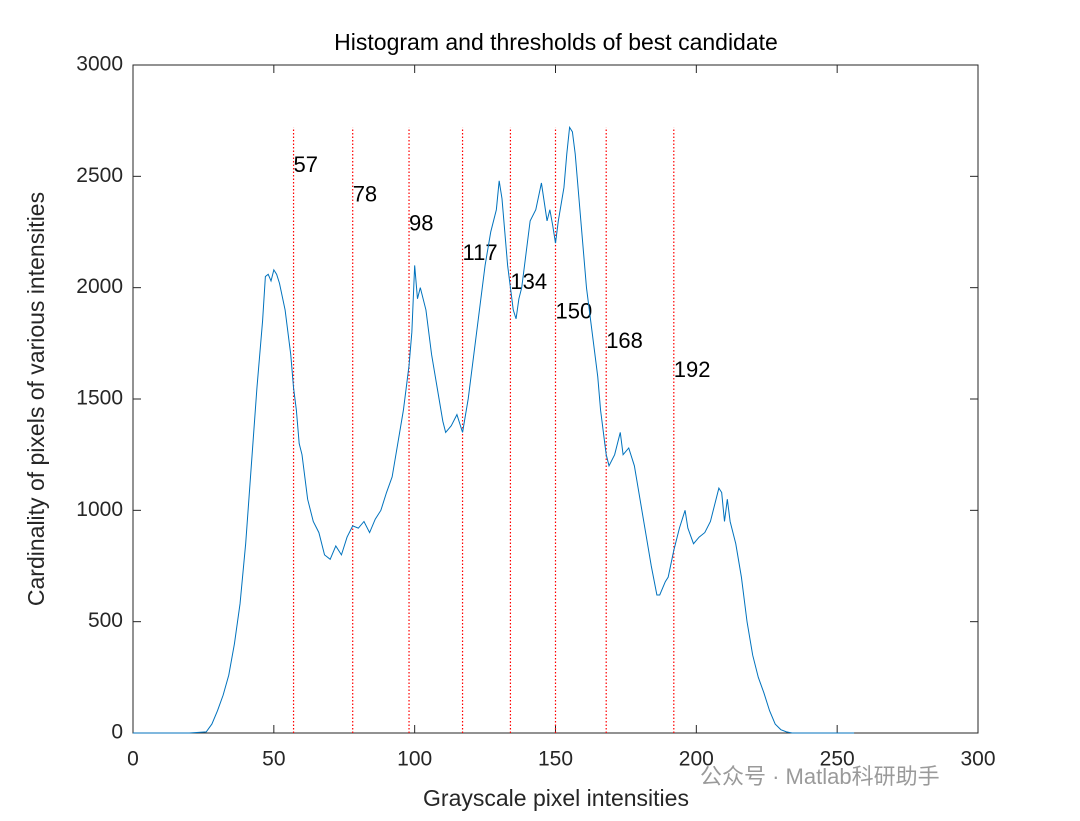  I want to click on x-tick-label: 150, so click(555, 759).